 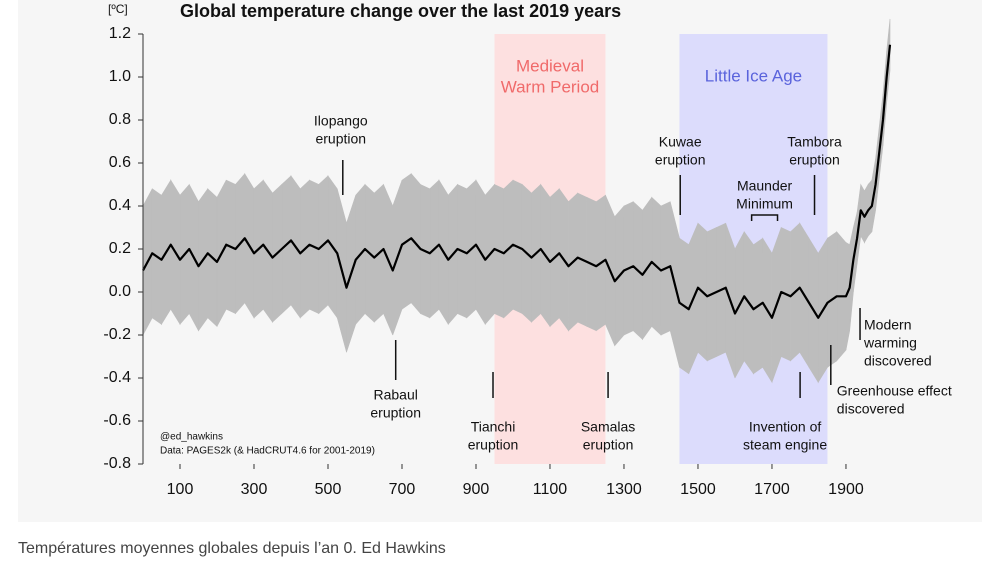 I want to click on annotation-label: Ilopango, so click(x=341, y=121).